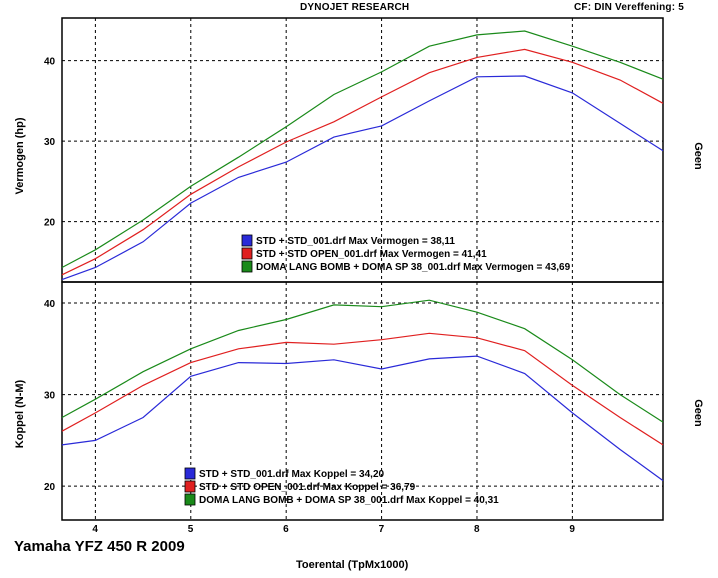 The height and width of the screenshot is (578, 718). What do you see at coordinates (191, 529) in the screenshot?
I see `xtick-label: 5` at bounding box center [191, 529].